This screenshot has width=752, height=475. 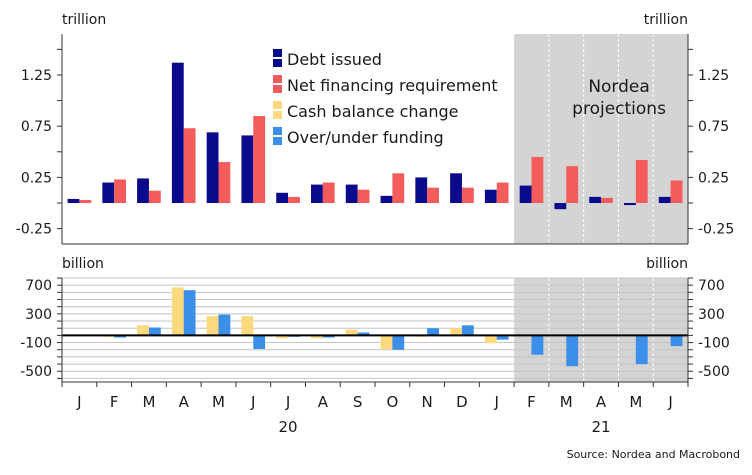 I want to click on right-tick-label: 300, so click(x=711, y=315).